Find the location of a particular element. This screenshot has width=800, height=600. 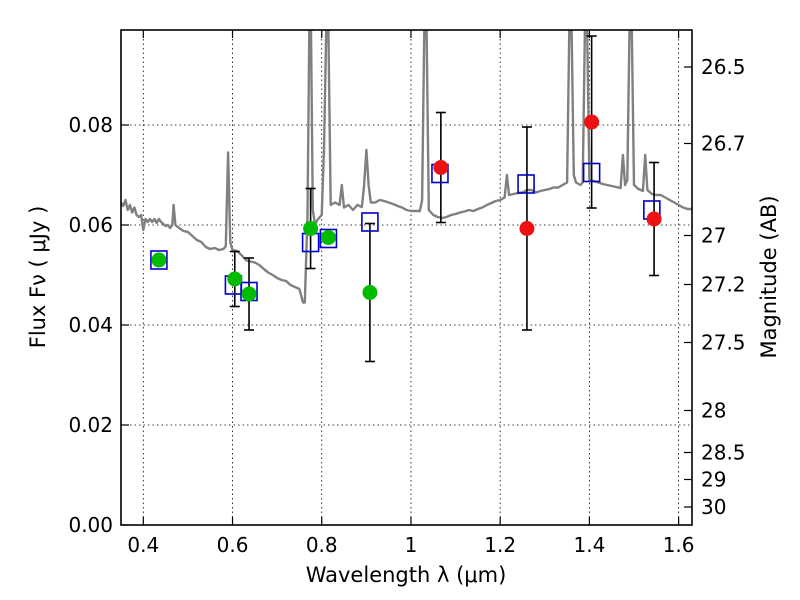

right-tick-label: 27.5 is located at coordinates (723, 343).